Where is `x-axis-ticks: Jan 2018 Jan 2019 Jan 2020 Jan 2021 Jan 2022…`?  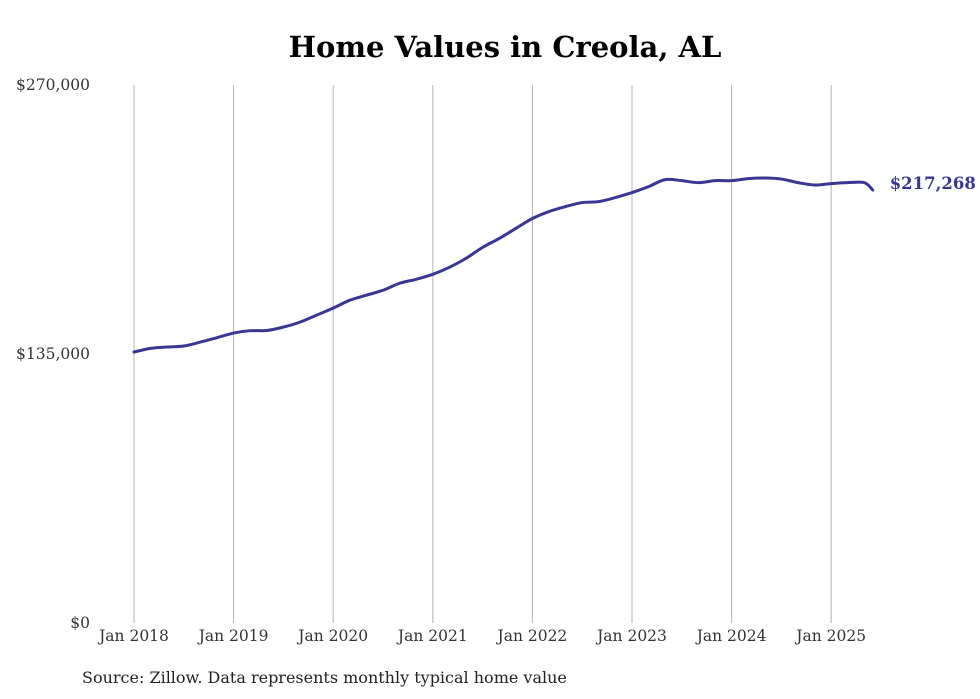 x-axis-ticks: Jan 2018 Jan 2019 Jan 2020 Jan 2021 Jan 2022… is located at coordinates (481, 636).